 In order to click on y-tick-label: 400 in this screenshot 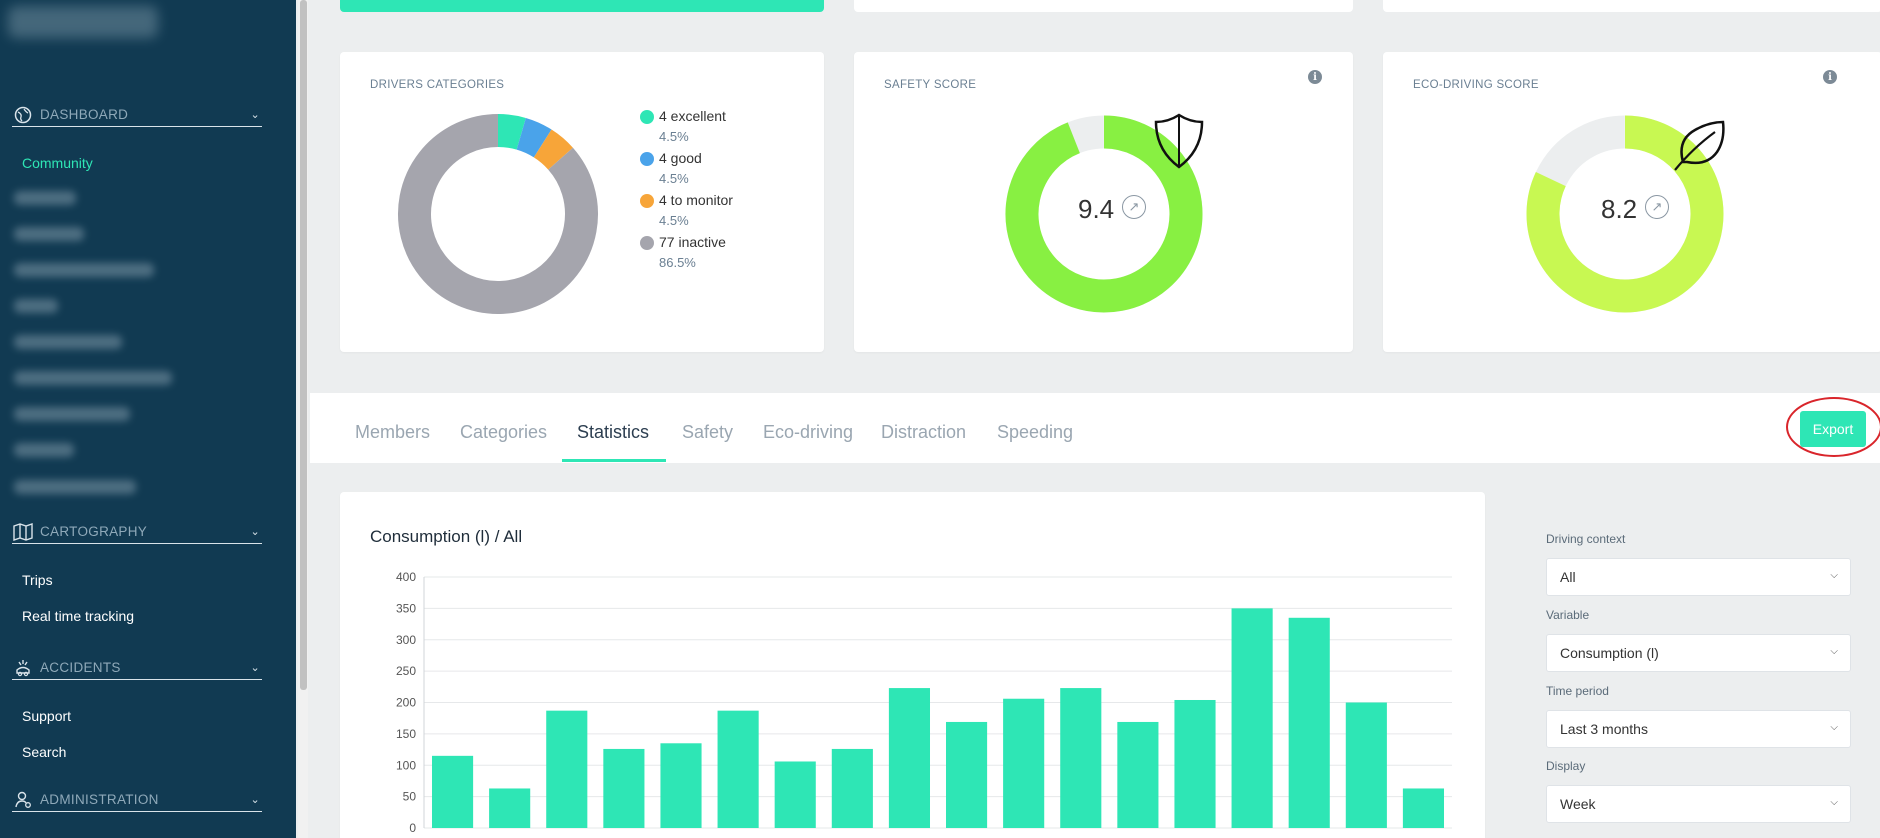, I will do `click(406, 577)`.